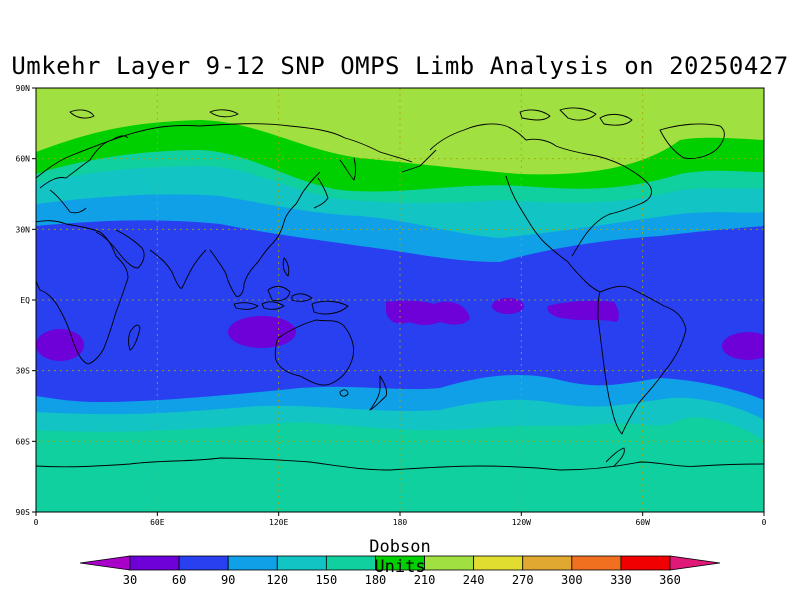 The height and width of the screenshot is (600, 800). I want to click on colorbar-level-label: 30, so click(130, 580).